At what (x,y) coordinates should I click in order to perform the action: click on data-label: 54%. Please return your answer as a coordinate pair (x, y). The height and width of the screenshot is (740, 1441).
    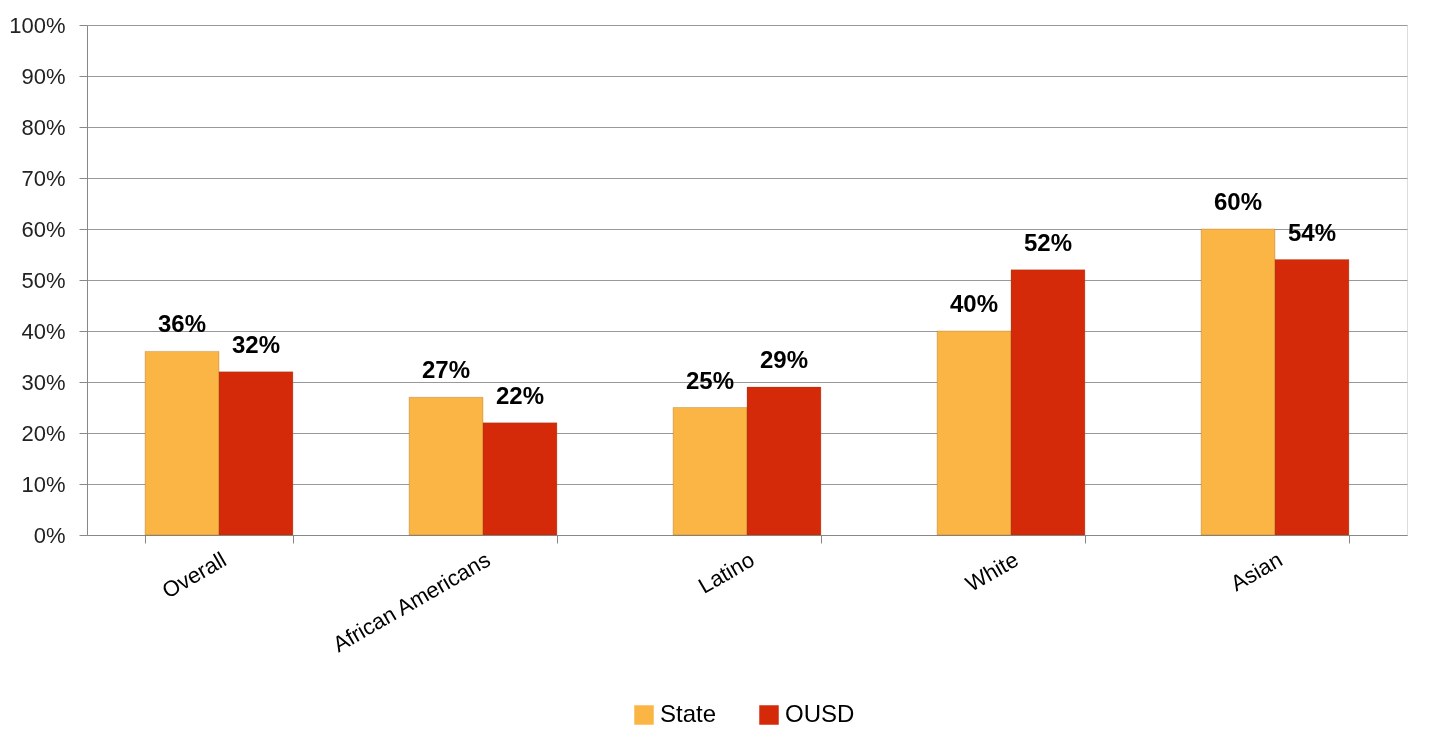
    Looking at the image, I should click on (1311, 232).